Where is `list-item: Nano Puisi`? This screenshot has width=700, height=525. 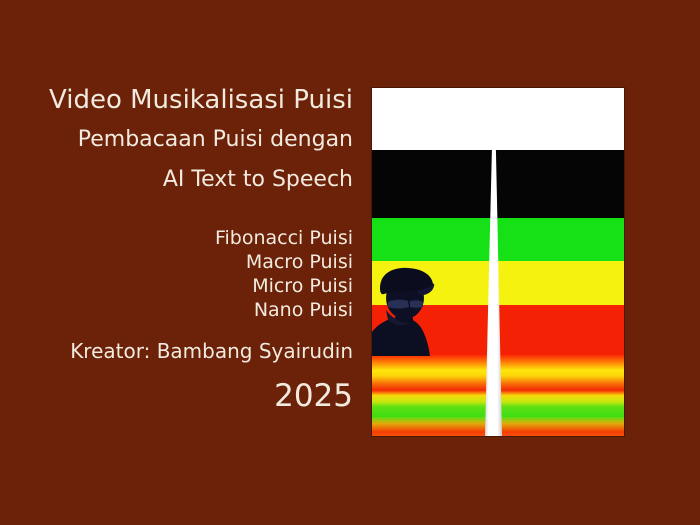 list-item: Nano Puisi is located at coordinates (303, 310).